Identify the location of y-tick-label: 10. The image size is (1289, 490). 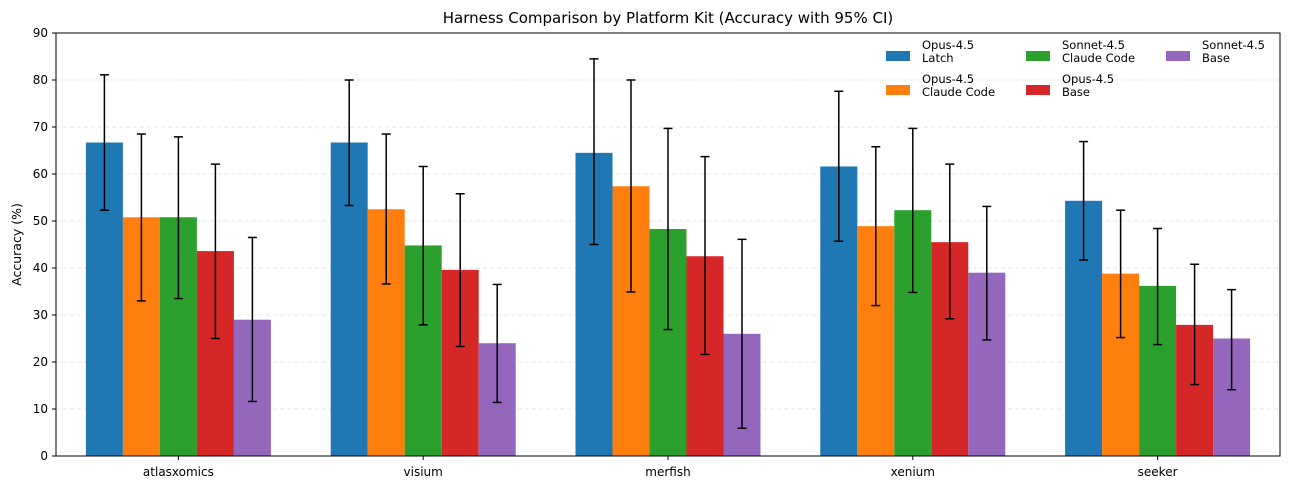
(40, 409).